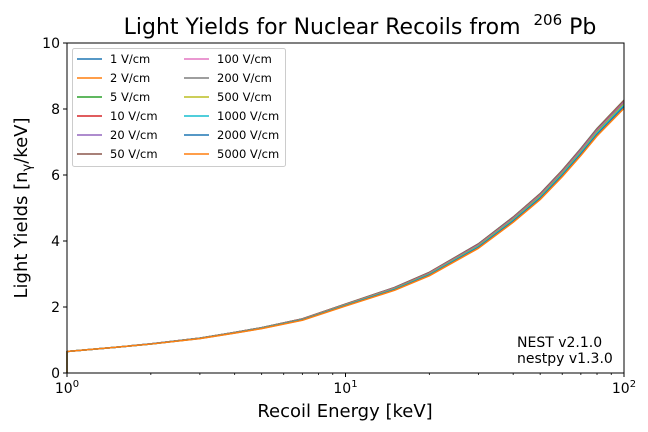 The width and height of the screenshot is (648, 432). I want to click on legend-label: 20 V/cm, so click(134, 135).